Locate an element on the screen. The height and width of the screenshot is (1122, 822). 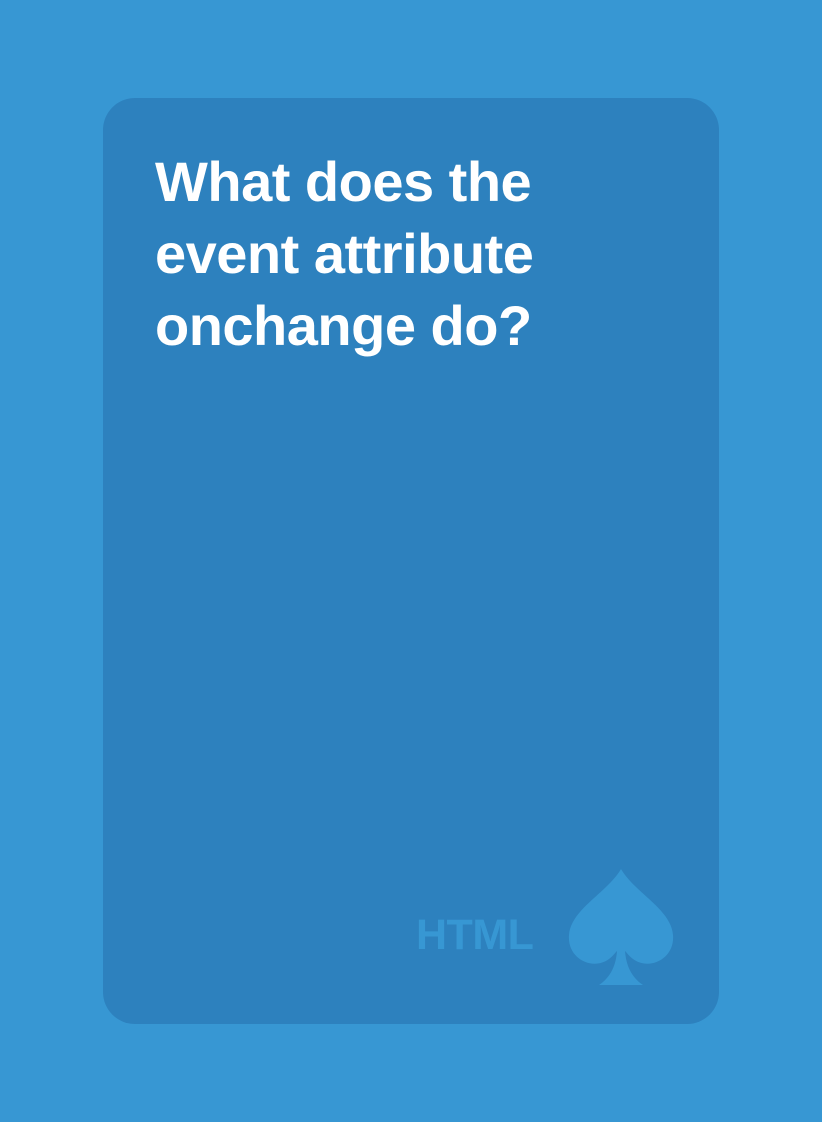
category-label: HTML is located at coordinates (475, 935).